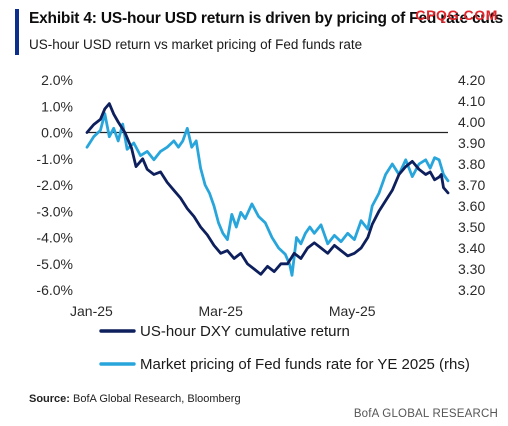  I want to click on y-left-tick-label: 0.0%, so click(57, 133).